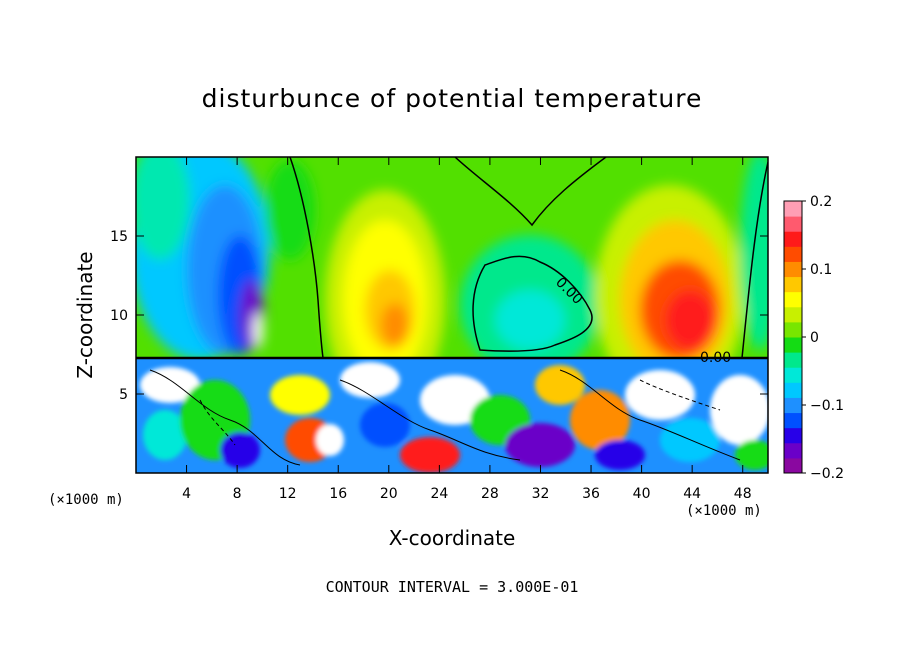  I want to click on x-unit-right: (×1000 m), so click(724, 511).